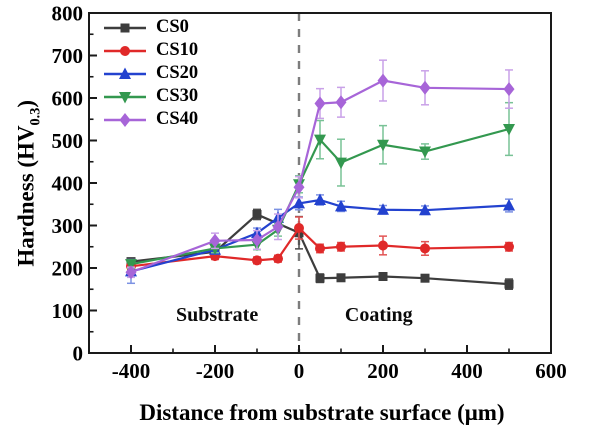 The width and height of the screenshot is (600, 441). I want to click on y-axis-label-text: Hardness (HV, so click(26, 196).